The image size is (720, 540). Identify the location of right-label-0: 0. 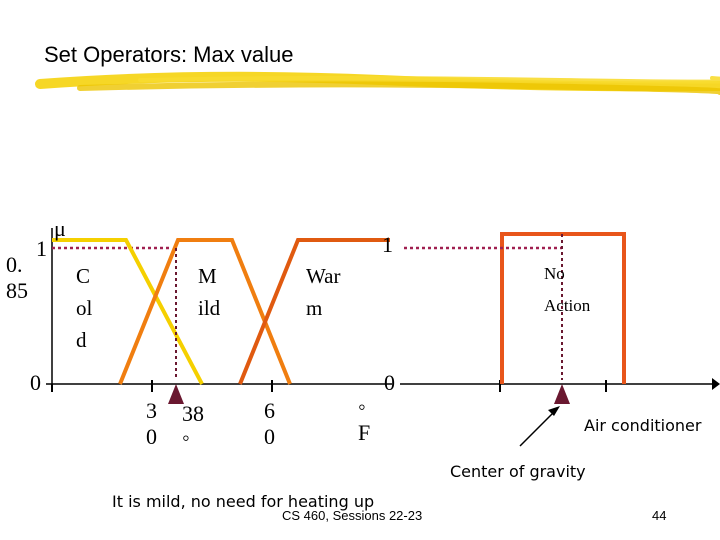
(389, 382).